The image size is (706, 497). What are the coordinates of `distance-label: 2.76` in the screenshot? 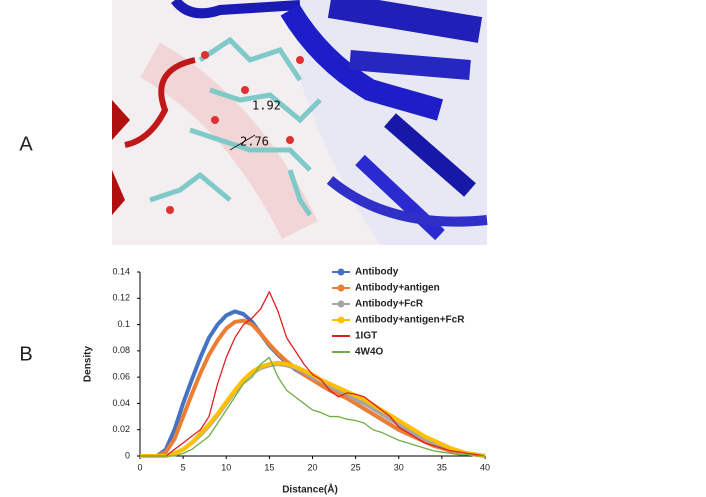 It's located at (254, 142).